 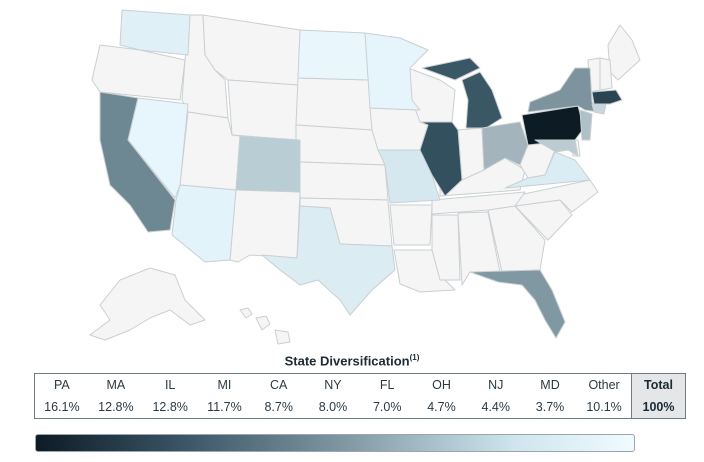 What do you see at coordinates (547, 170) in the screenshot?
I see `state-va` at bounding box center [547, 170].